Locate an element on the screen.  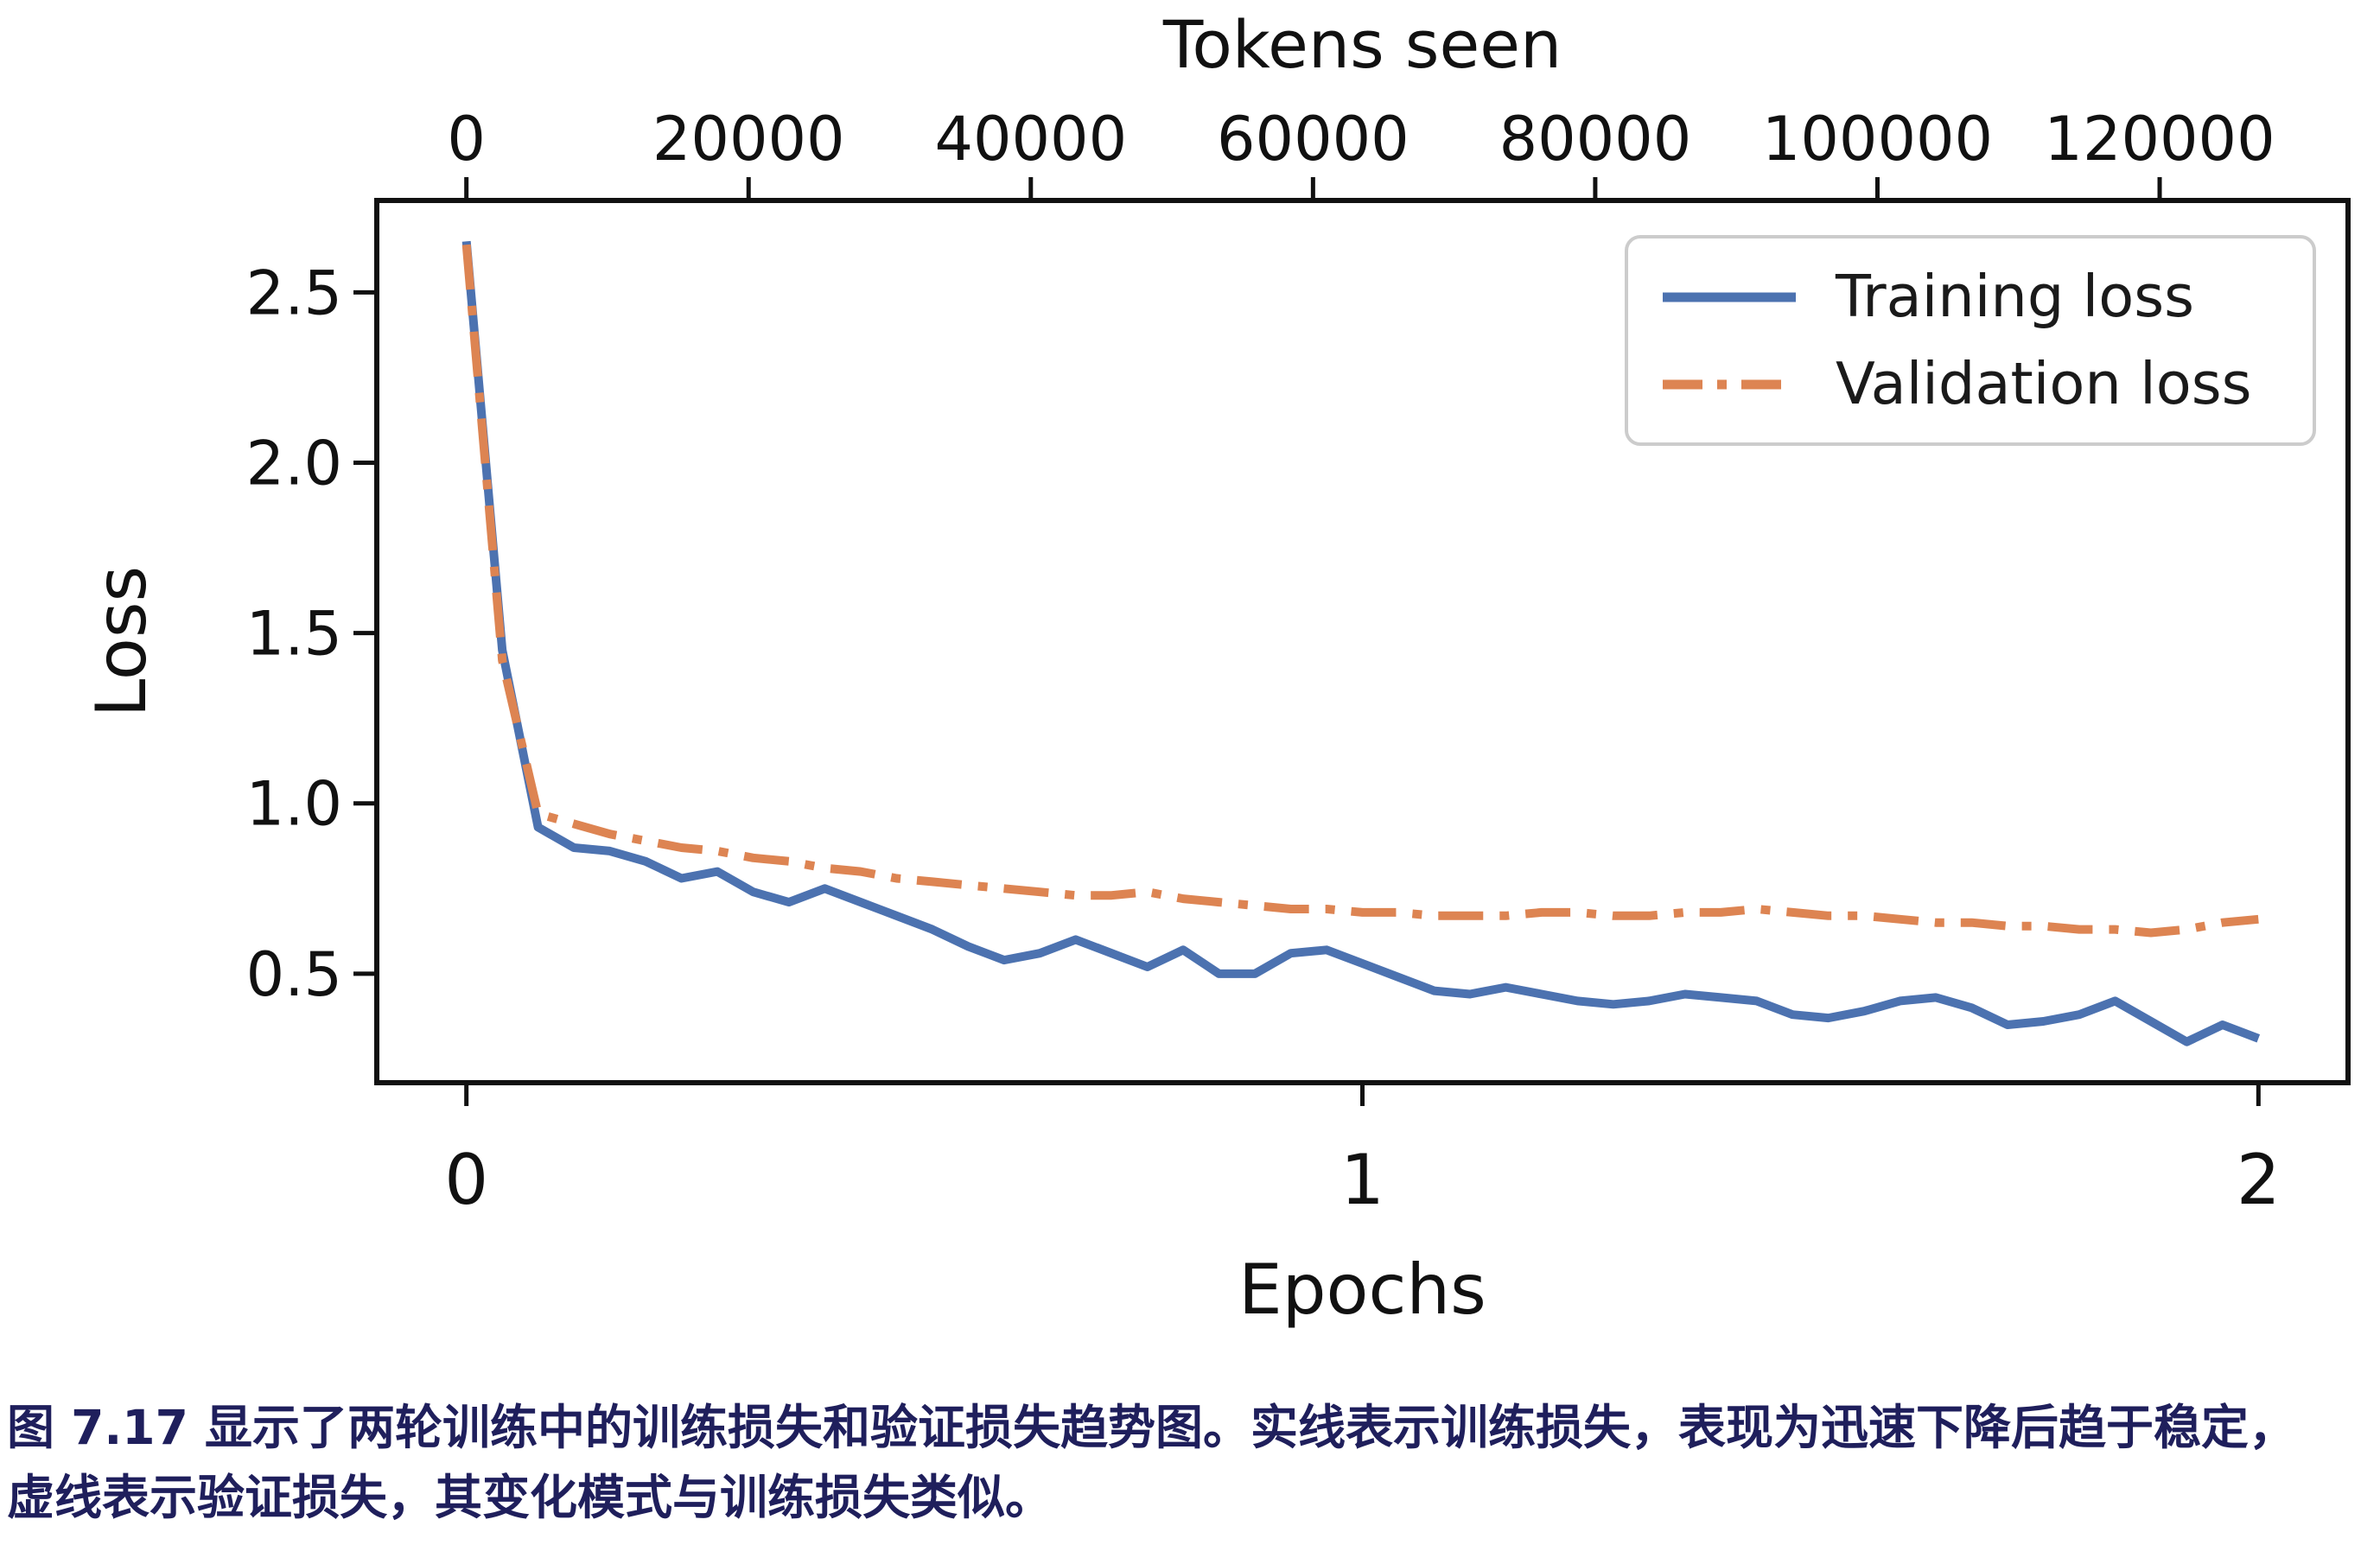
y-axis-tick-label: 1.0 is located at coordinates (294, 804).